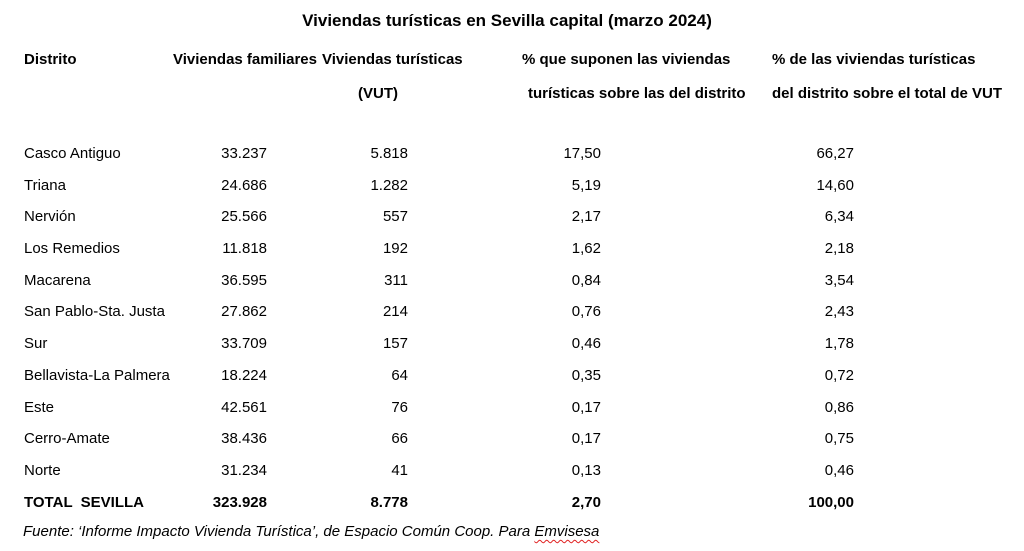  I want to click on familiares-cell: 36.595, so click(244, 280).